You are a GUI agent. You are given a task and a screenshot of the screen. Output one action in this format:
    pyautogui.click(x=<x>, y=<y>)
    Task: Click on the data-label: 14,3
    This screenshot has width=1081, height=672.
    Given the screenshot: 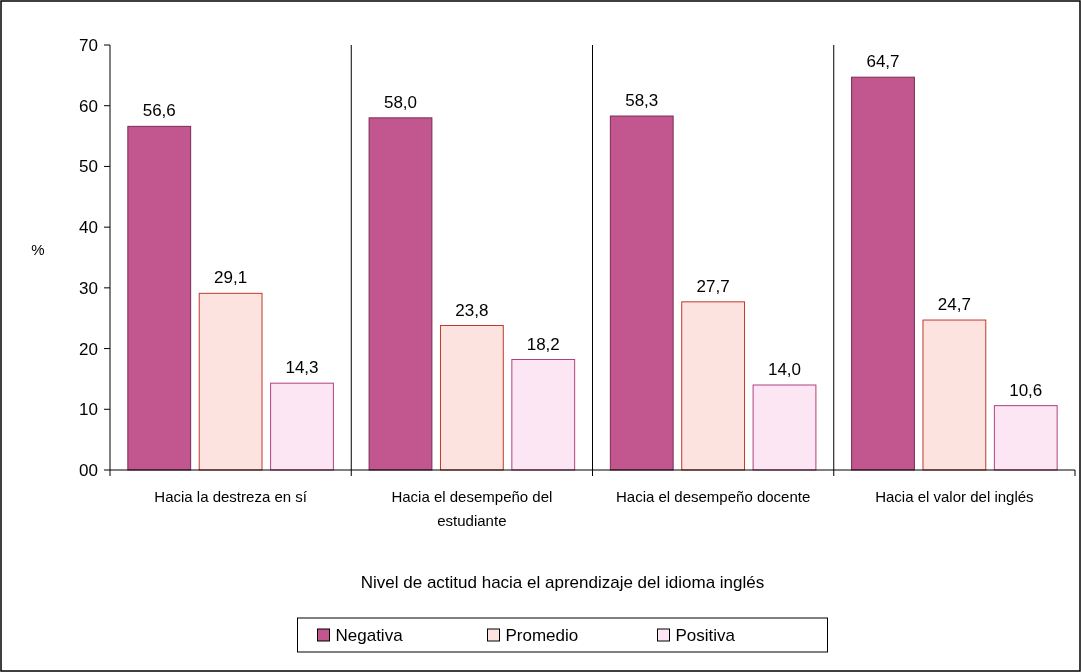 What is the action you would take?
    pyautogui.click(x=302, y=368)
    